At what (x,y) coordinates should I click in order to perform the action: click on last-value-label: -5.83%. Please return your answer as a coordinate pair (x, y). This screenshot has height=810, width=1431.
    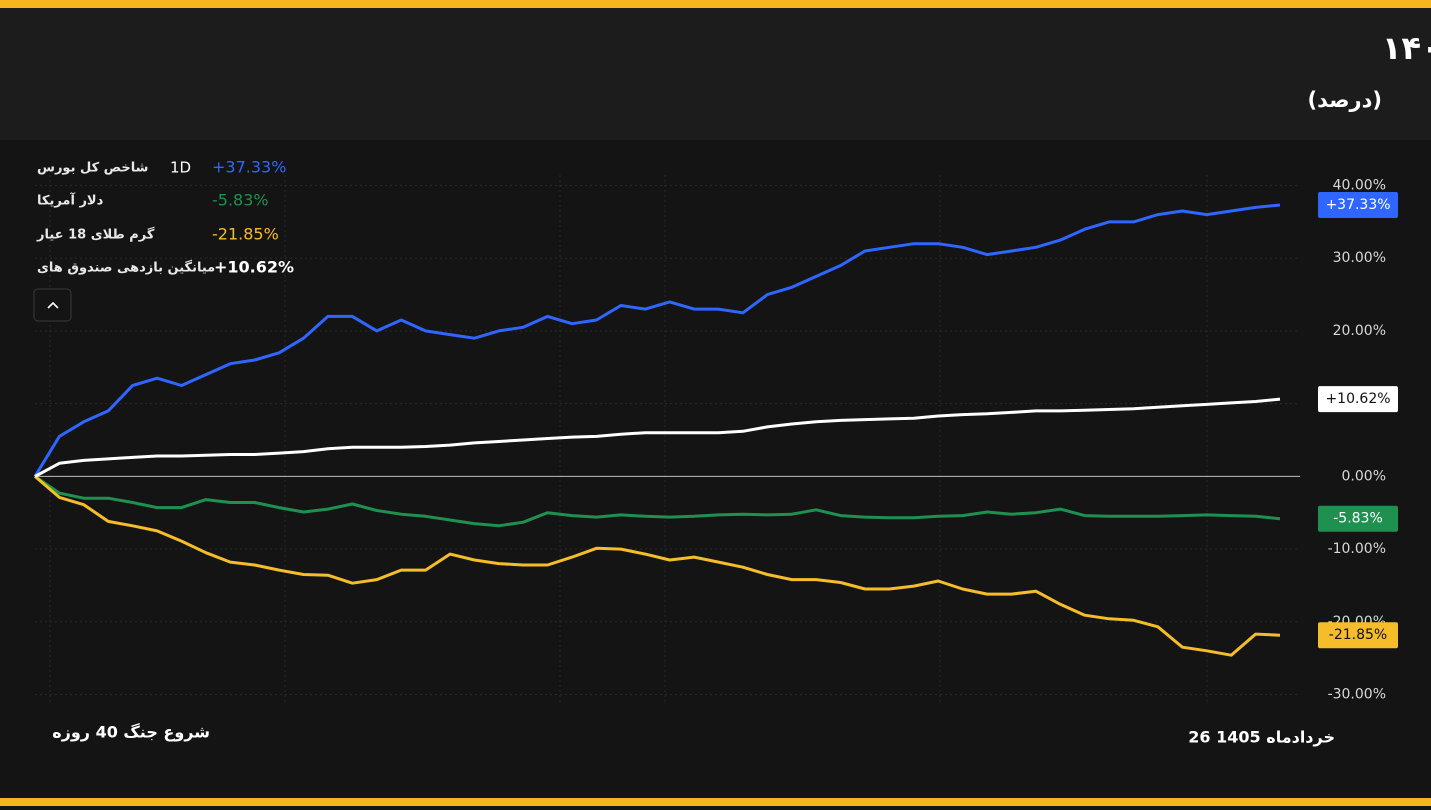
    Looking at the image, I should click on (1358, 519).